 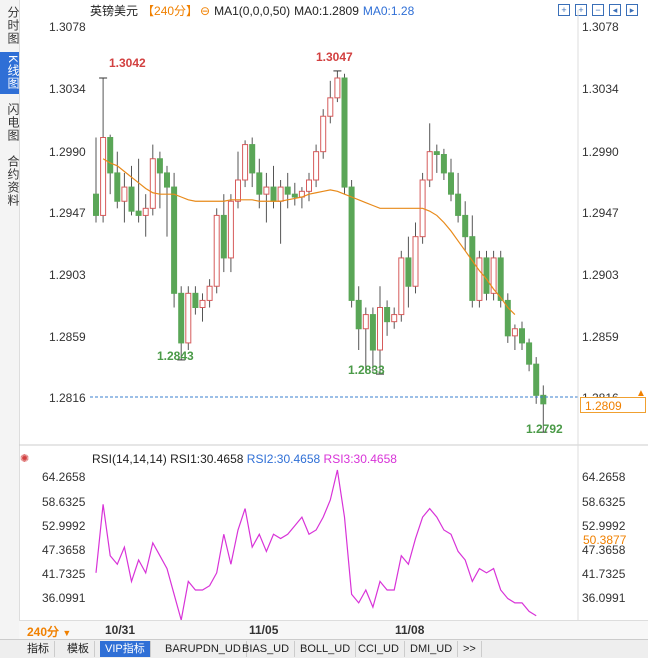 I want to click on chevron-down-icon: ▼, so click(x=67, y=633).